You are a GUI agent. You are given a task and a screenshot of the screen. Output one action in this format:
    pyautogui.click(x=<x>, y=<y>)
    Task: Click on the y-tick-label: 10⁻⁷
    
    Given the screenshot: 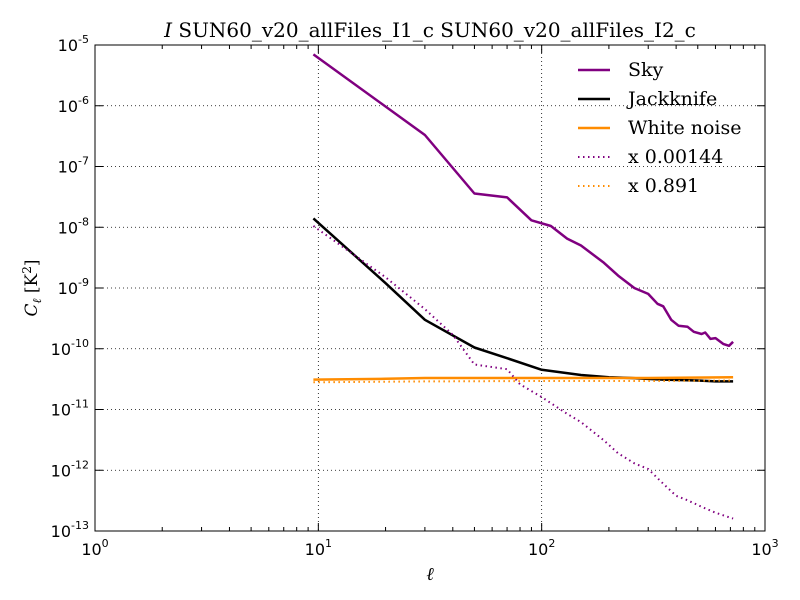 What is the action you would take?
    pyautogui.click(x=73, y=166)
    